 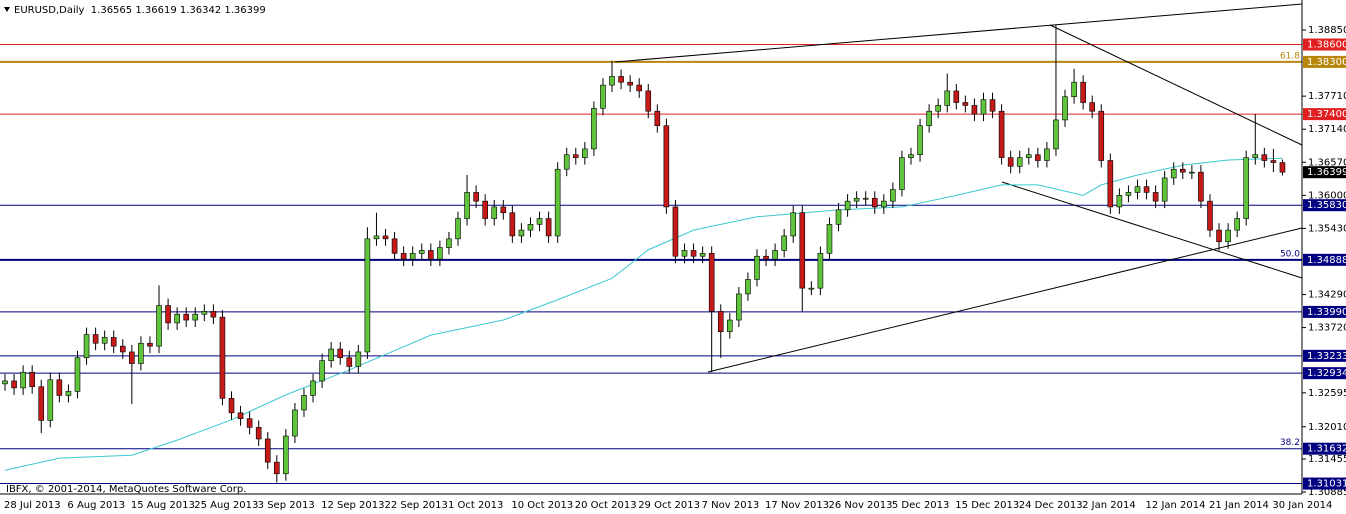 What do you see at coordinates (96, 505) in the screenshot?
I see `x-tick-label: 6 Aug 2013` at bounding box center [96, 505].